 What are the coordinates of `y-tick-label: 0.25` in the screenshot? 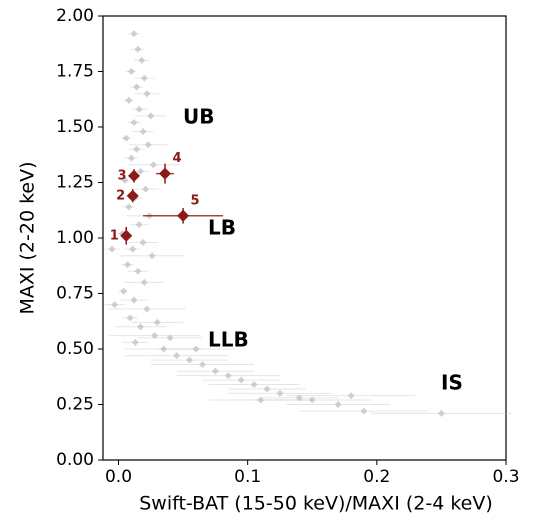 It's located at (75, 405).